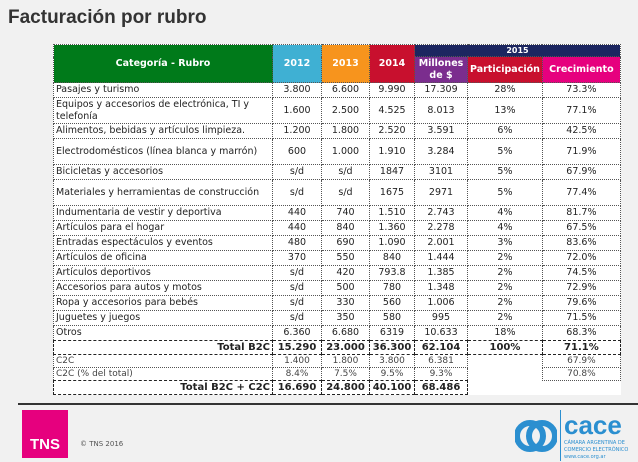  Describe the element at coordinates (441, 288) in the screenshot. I see `value-cell: 1.348` at that location.